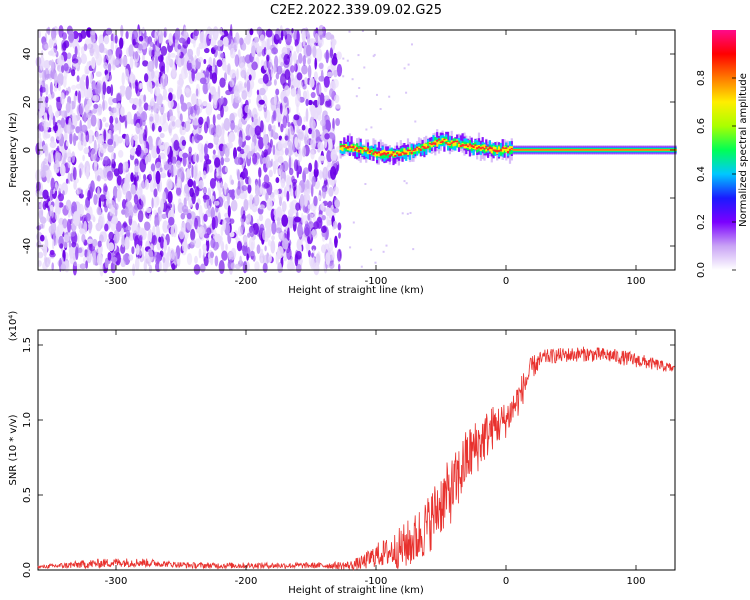  What do you see at coordinates (635, 581) in the screenshot?
I see `x-tick-label: 100` at bounding box center [635, 581].